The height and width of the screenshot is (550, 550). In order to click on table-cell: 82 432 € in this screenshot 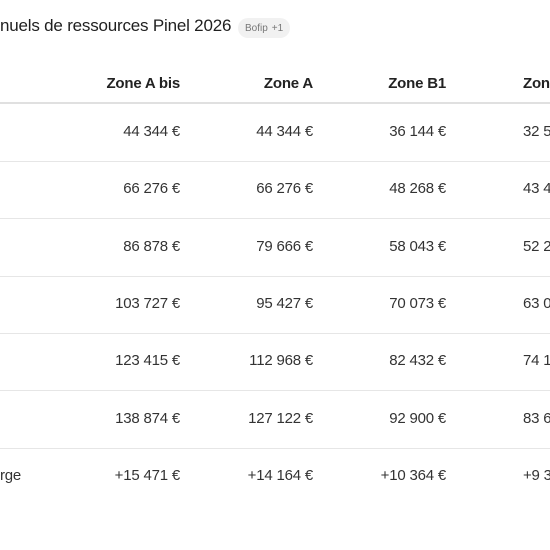, I will do `click(417, 361)`.